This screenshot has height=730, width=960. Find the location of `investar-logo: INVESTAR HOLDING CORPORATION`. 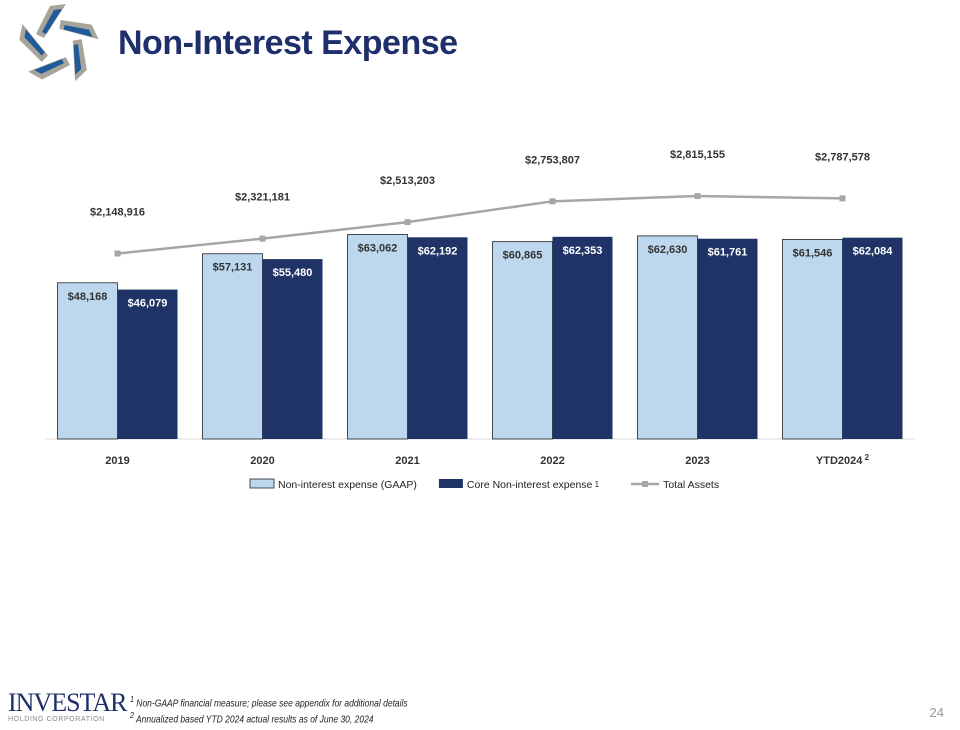

investar-logo: INVESTAR HOLDING CORPORATION is located at coordinates (67, 706).